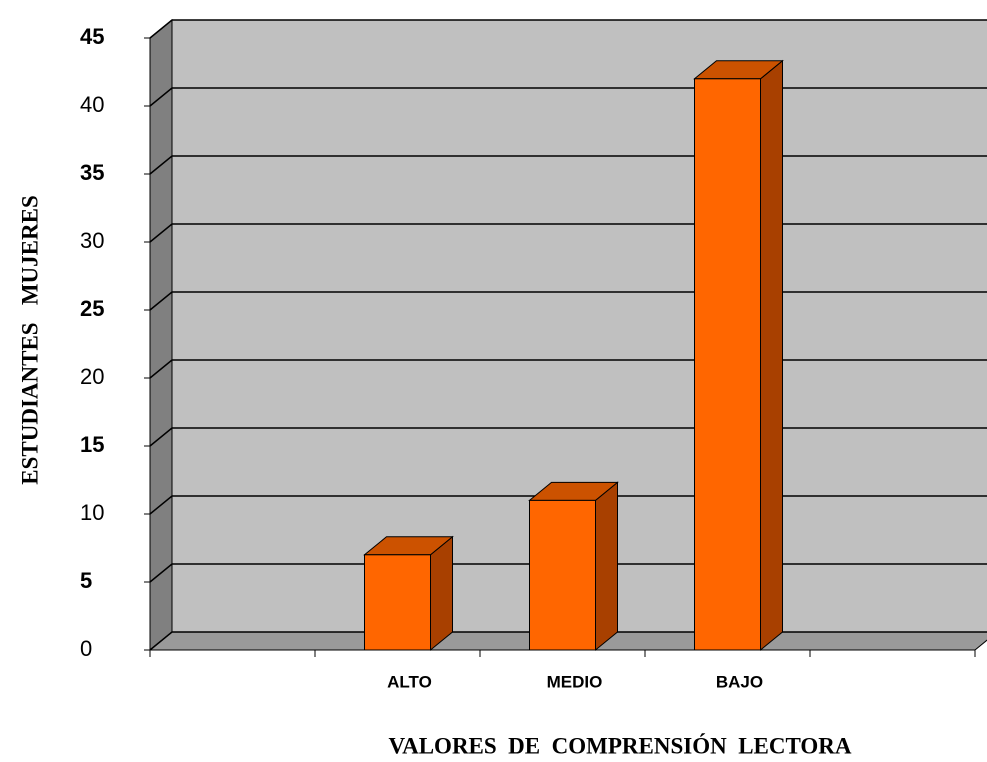 The width and height of the screenshot is (987, 762). Describe the element at coordinates (92, 240) in the screenshot. I see `y-tick-label: 30` at that location.